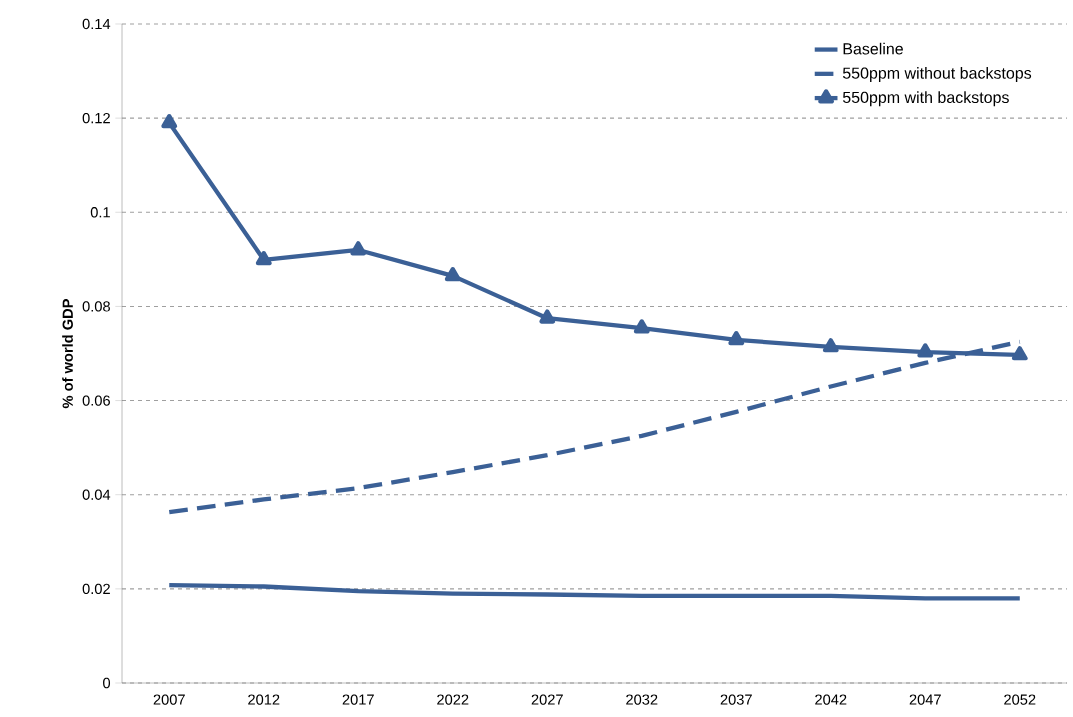 The width and height of the screenshot is (1073, 717). Describe the element at coordinates (107, 683) in the screenshot. I see `y-tick-label: 0` at that location.